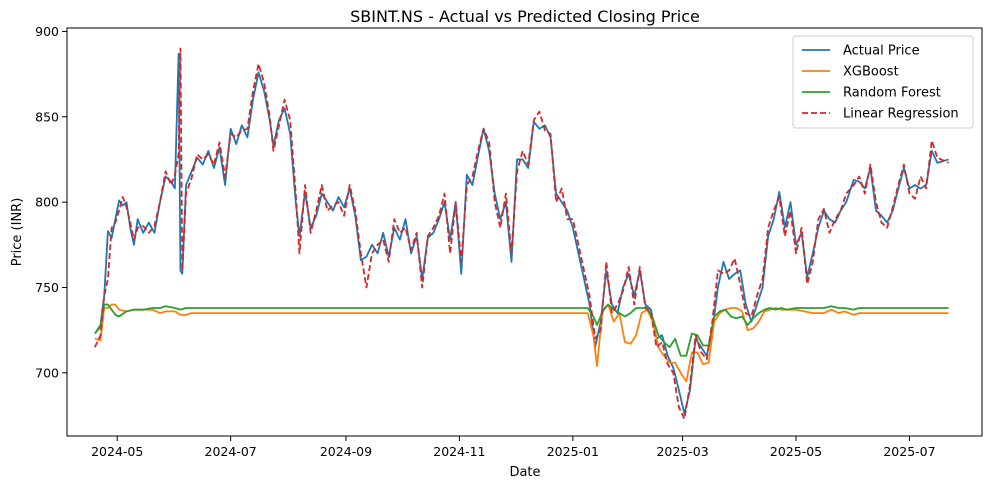  Describe the element at coordinates (117, 451) in the screenshot. I see `x-tick-label: 2024-05` at that location.